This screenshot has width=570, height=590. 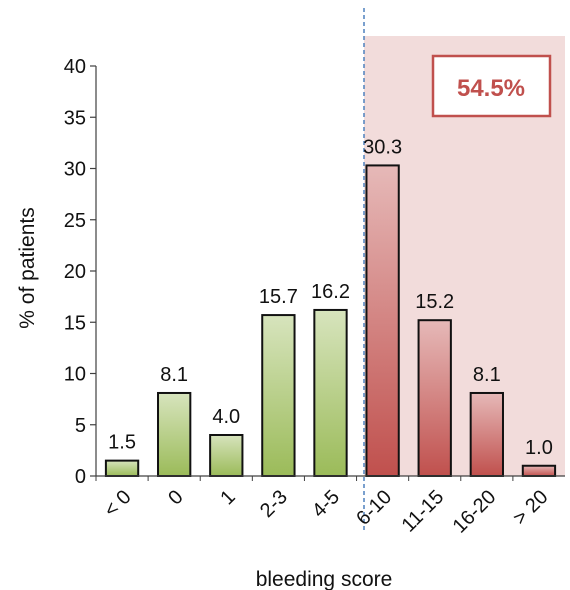 What do you see at coordinates (326, 504) in the screenshot?
I see `x-tick-label: 4-5` at bounding box center [326, 504].